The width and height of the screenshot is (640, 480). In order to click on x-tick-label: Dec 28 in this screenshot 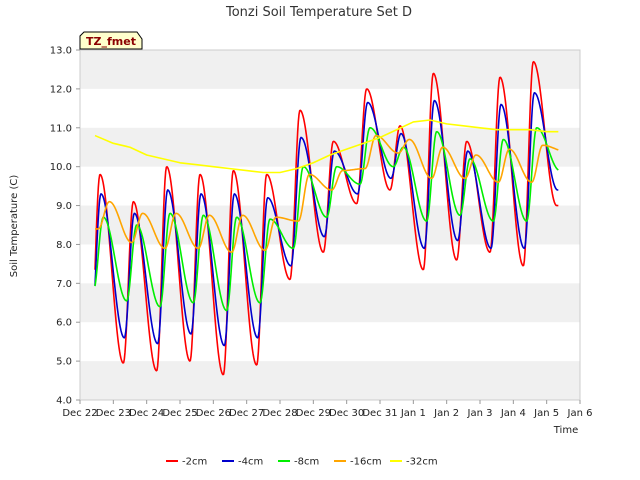, I will do `click(279, 413)`.